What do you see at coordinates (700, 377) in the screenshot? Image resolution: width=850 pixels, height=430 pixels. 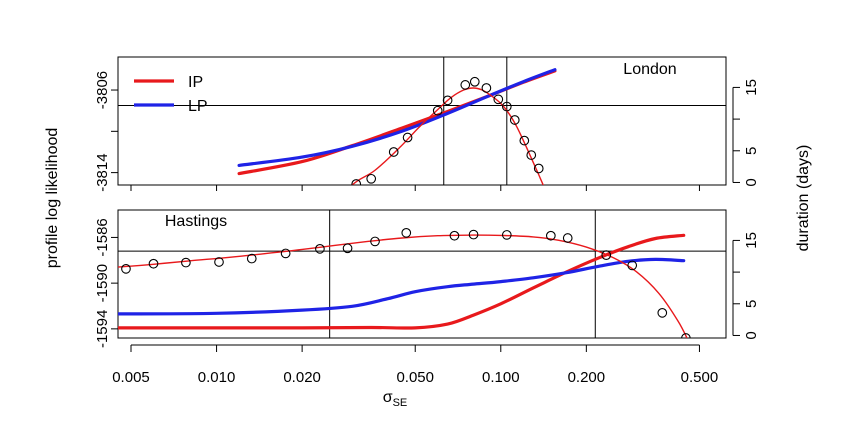 I see `x-tick-label: 0.500` at bounding box center [700, 377].